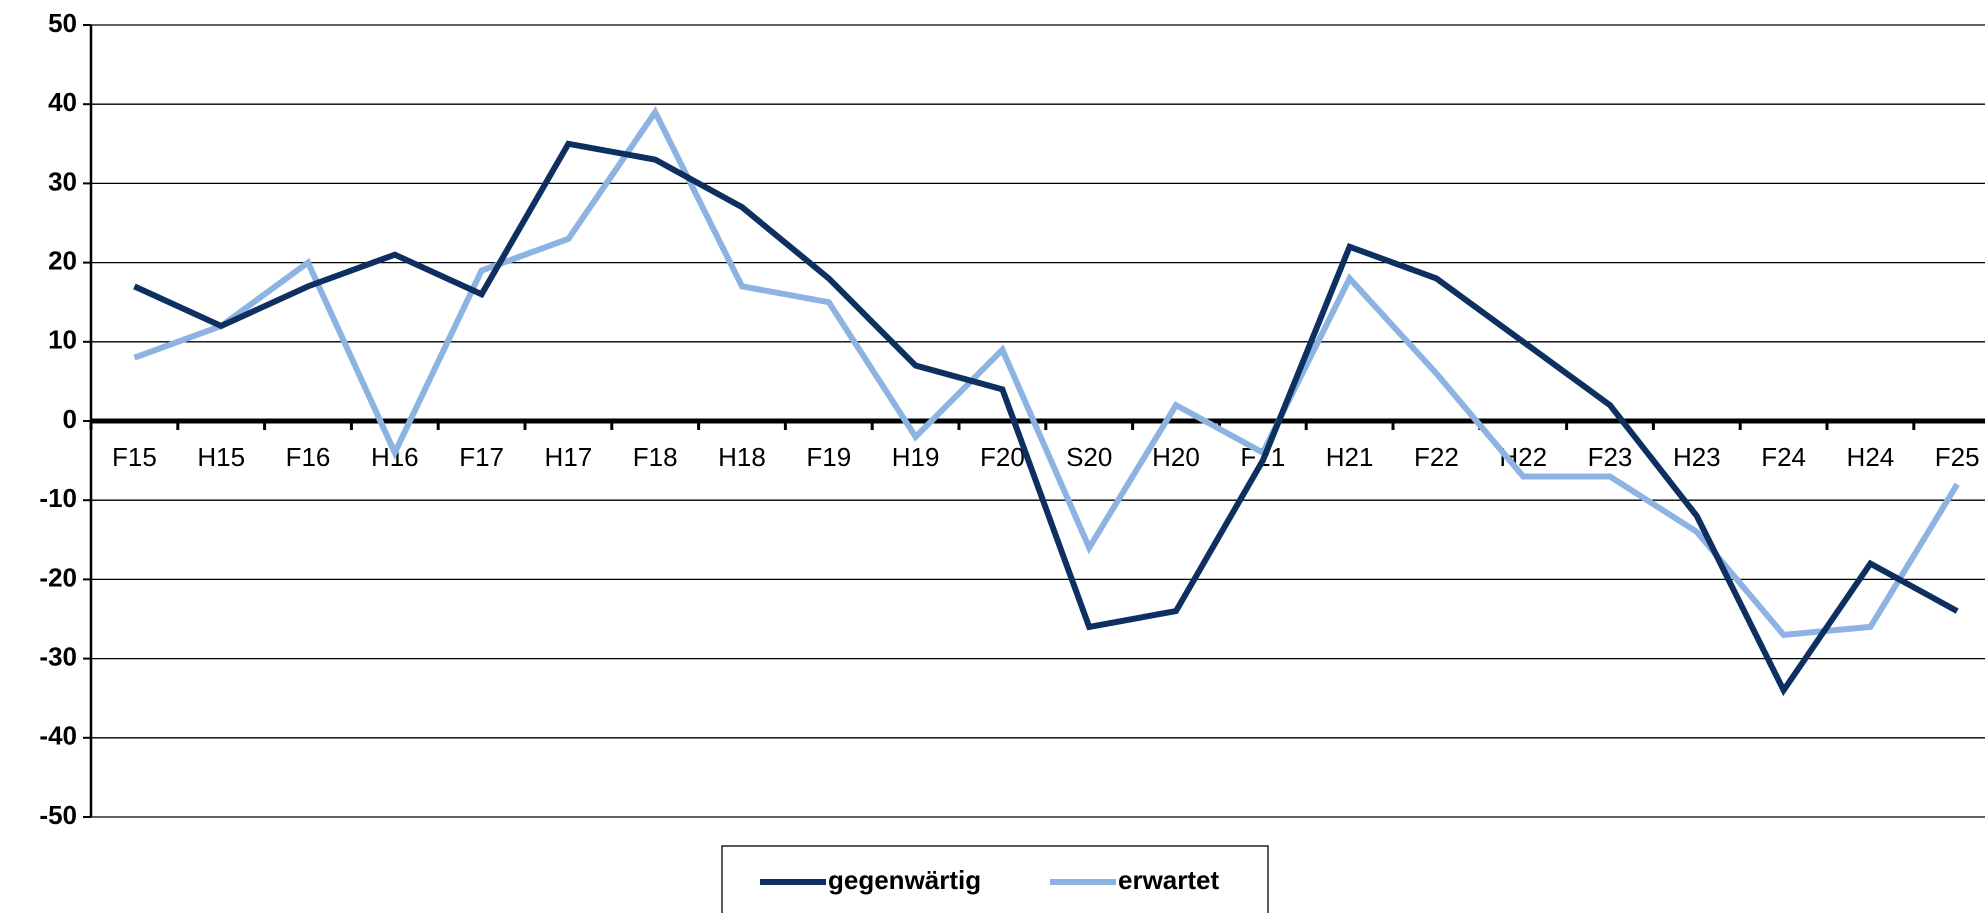 Image resolution: width=1986 pixels, height=918 pixels. I want to click on y-tick-label: -50, so click(58, 815).